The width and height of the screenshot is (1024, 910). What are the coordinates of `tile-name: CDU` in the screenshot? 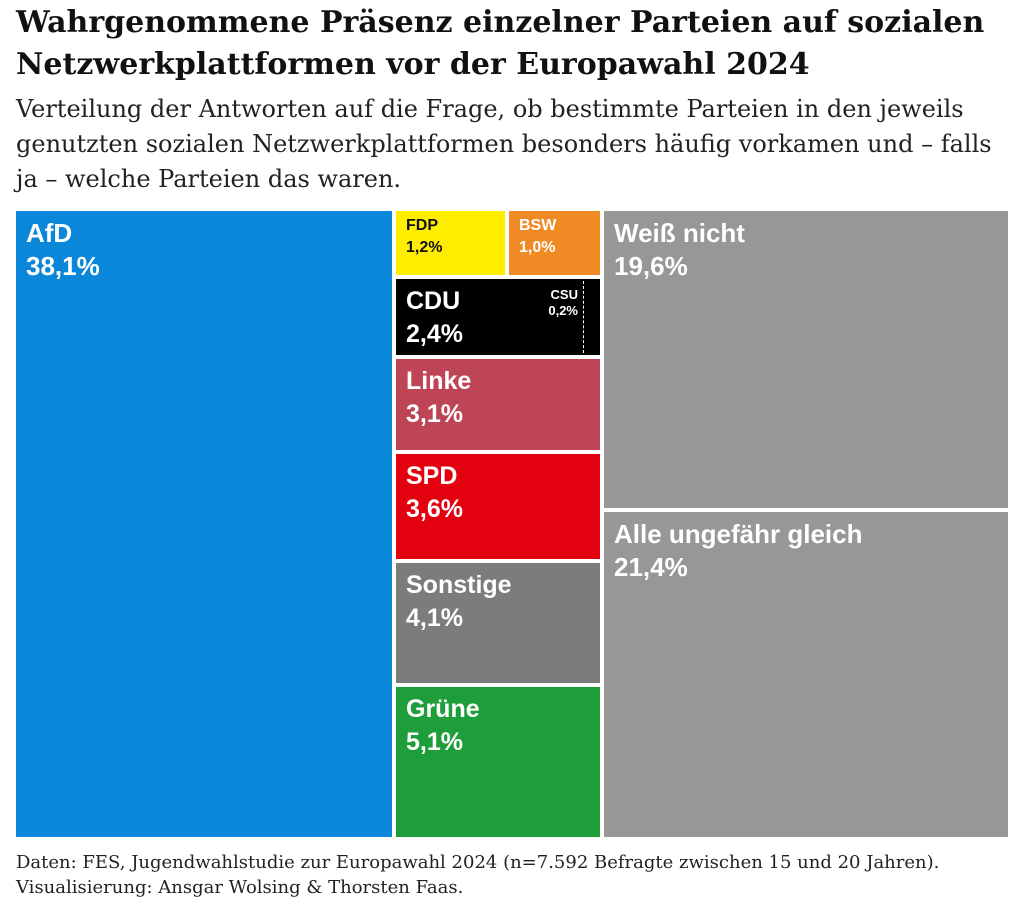 It's located at (433, 301).